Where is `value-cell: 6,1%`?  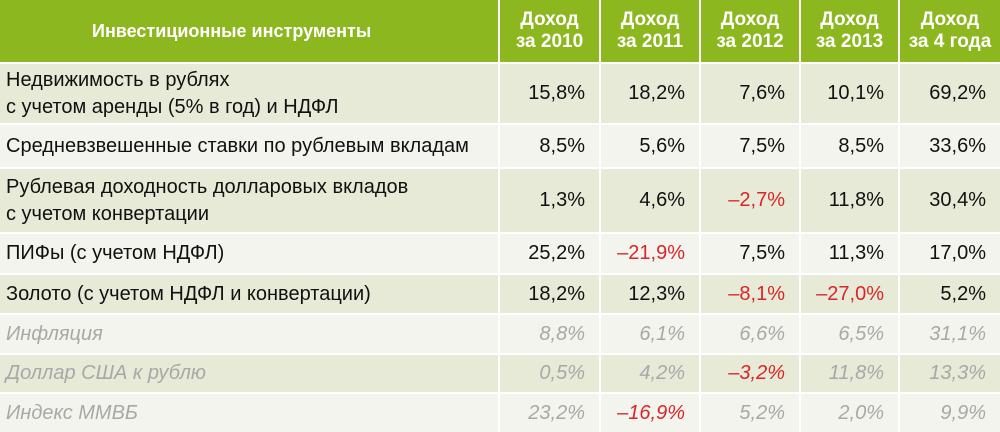 value-cell: 6,1% is located at coordinates (651, 333).